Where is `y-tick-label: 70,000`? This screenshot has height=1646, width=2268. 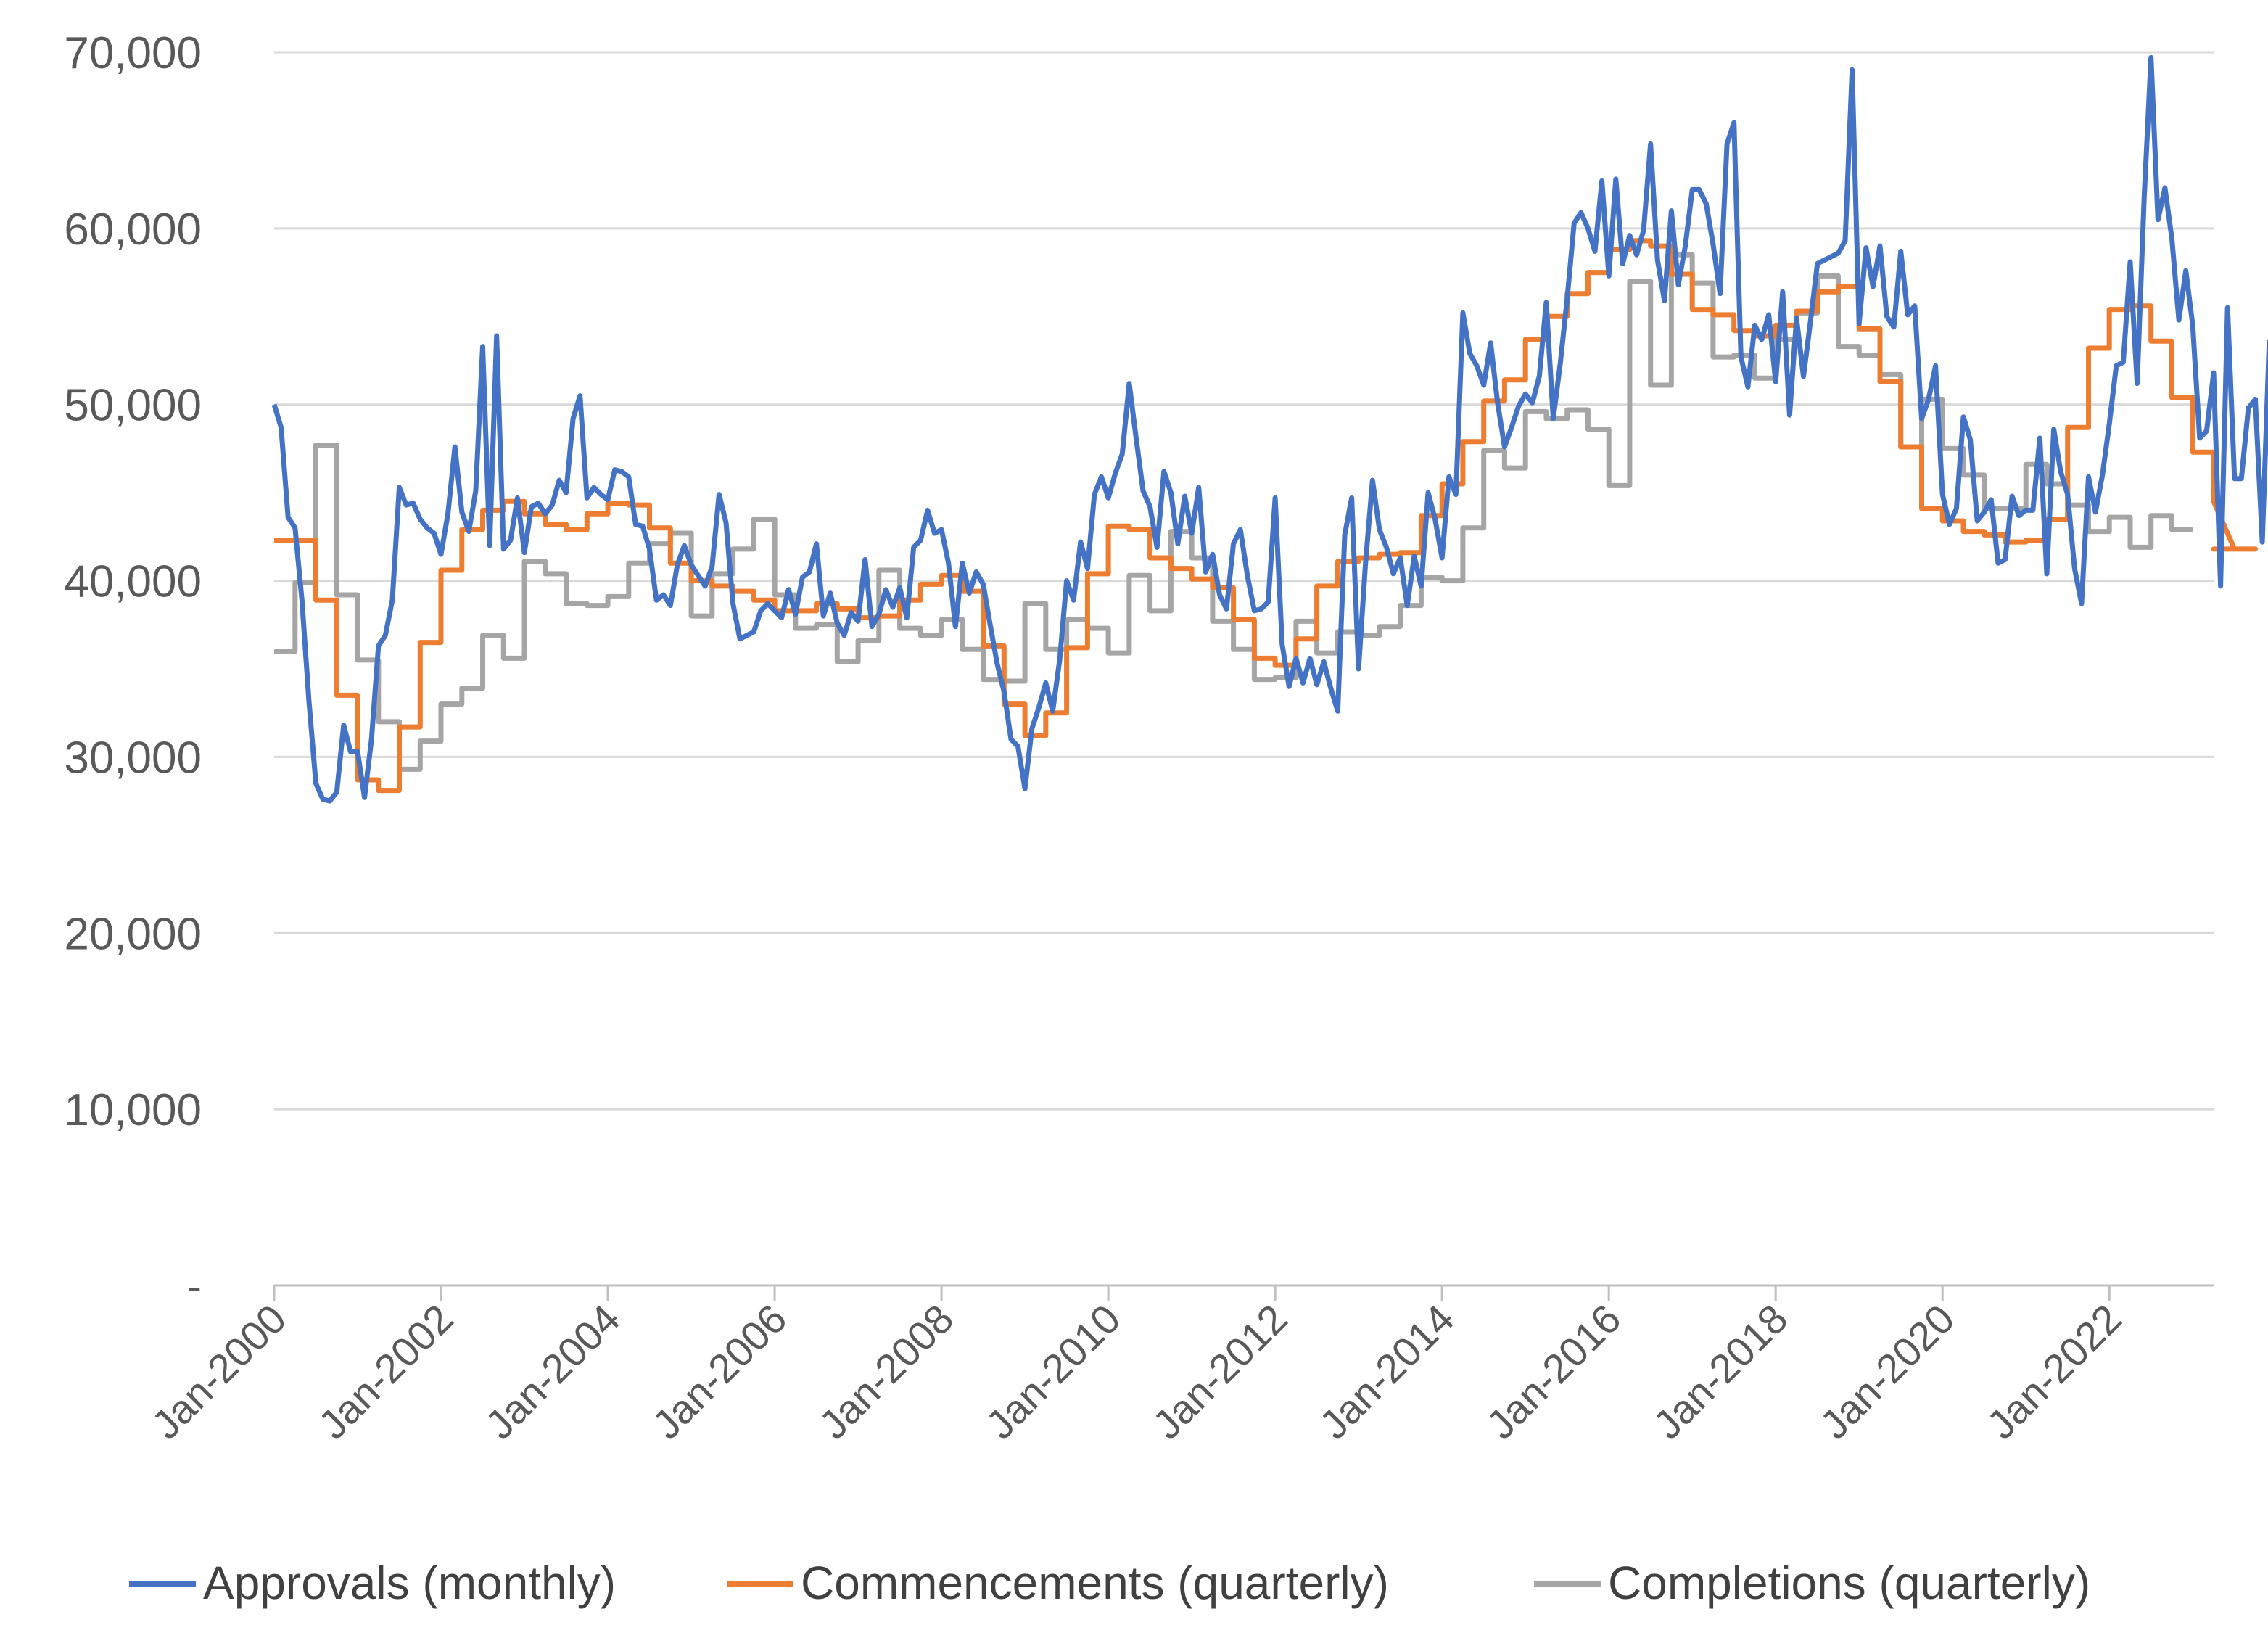
y-tick-label: 70,000 is located at coordinates (133, 53).